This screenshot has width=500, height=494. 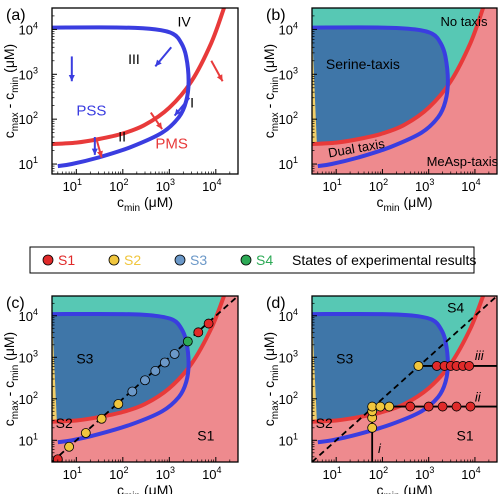 I want to click on legend-box, so click(x=252, y=260).